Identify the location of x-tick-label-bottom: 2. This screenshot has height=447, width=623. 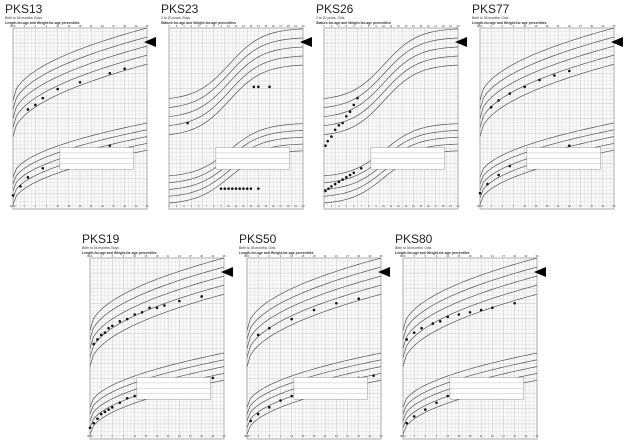
(169, 206).